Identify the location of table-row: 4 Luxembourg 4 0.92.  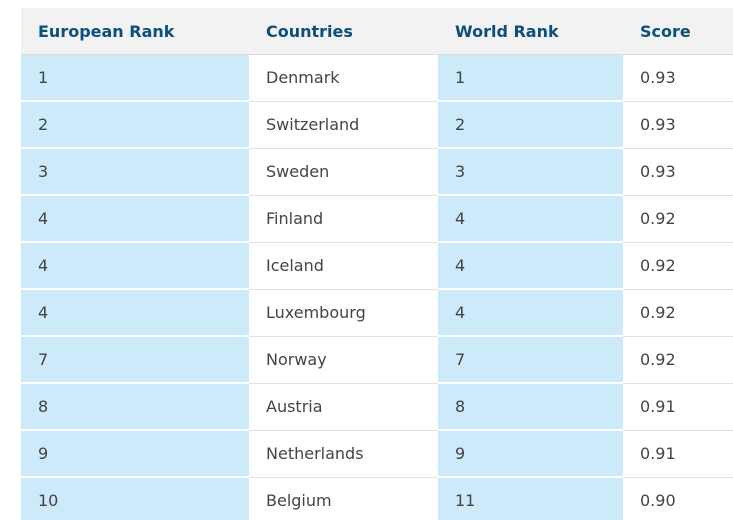
(377, 313).